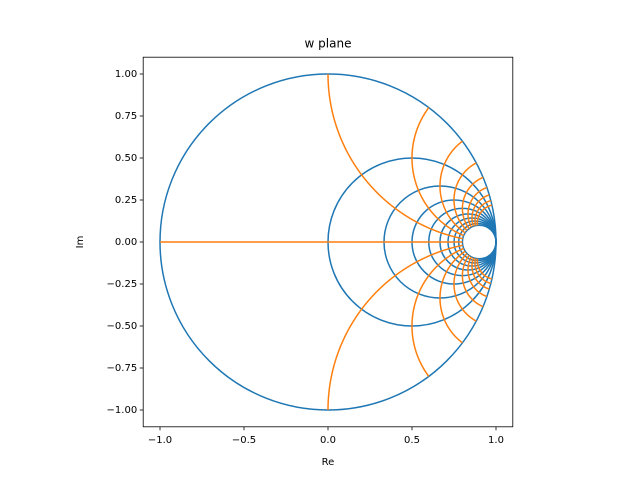 This screenshot has height=484, width=640. Describe the element at coordinates (126, 200) in the screenshot. I see `y-tick-label: 0.25` at that location.